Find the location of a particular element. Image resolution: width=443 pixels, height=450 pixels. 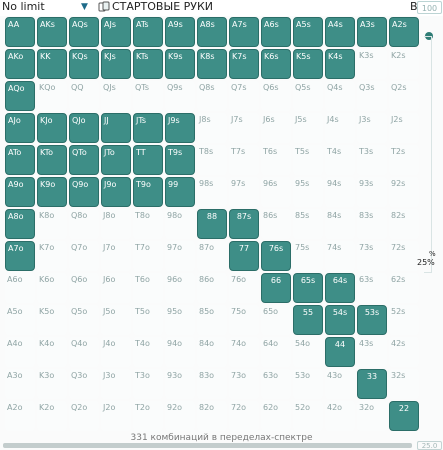

hand-cell-t9s: T9s is located at coordinates (180, 160).